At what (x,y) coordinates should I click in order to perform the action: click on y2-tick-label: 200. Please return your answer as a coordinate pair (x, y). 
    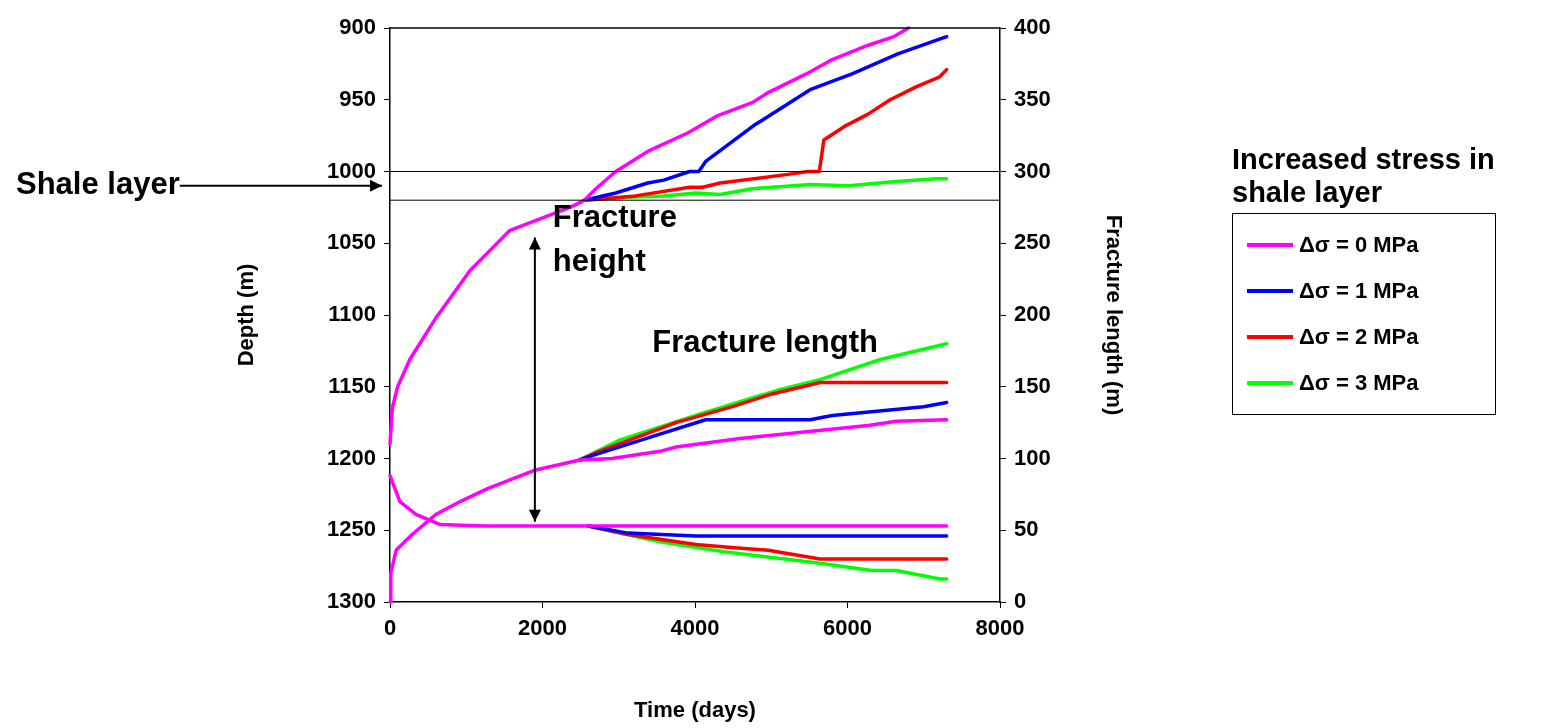
    Looking at the image, I should click on (1032, 314).